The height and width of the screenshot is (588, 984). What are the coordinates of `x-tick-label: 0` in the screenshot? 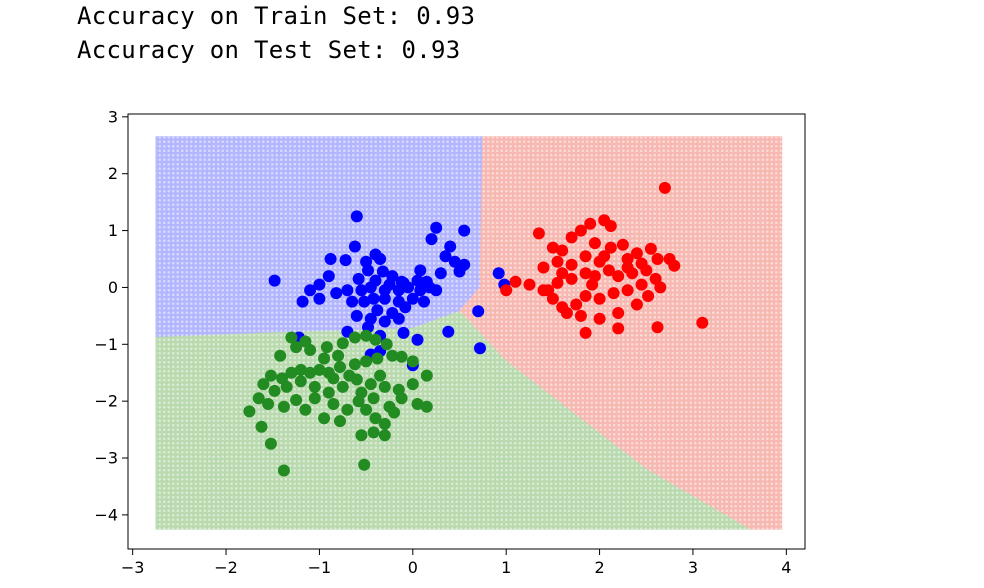 It's located at (413, 567).